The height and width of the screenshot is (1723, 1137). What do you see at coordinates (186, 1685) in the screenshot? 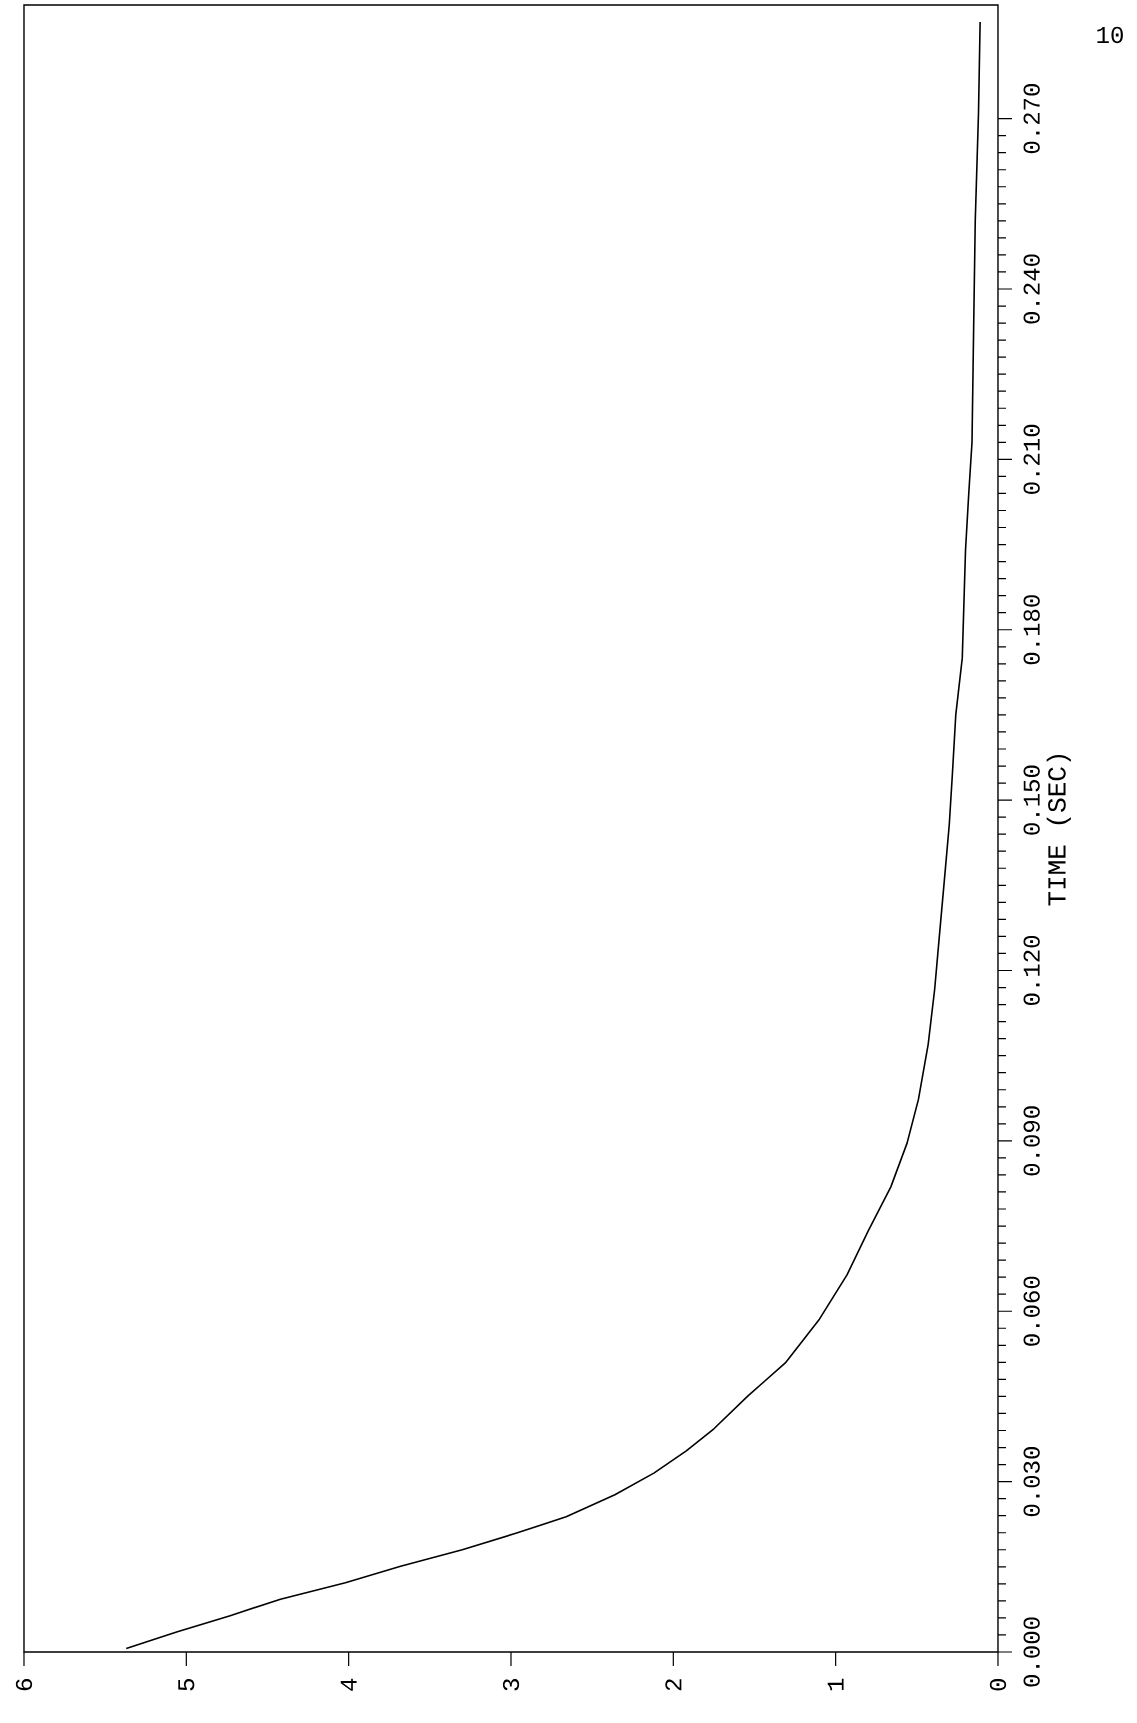
I see `x-tick-label: 5` at bounding box center [186, 1685].